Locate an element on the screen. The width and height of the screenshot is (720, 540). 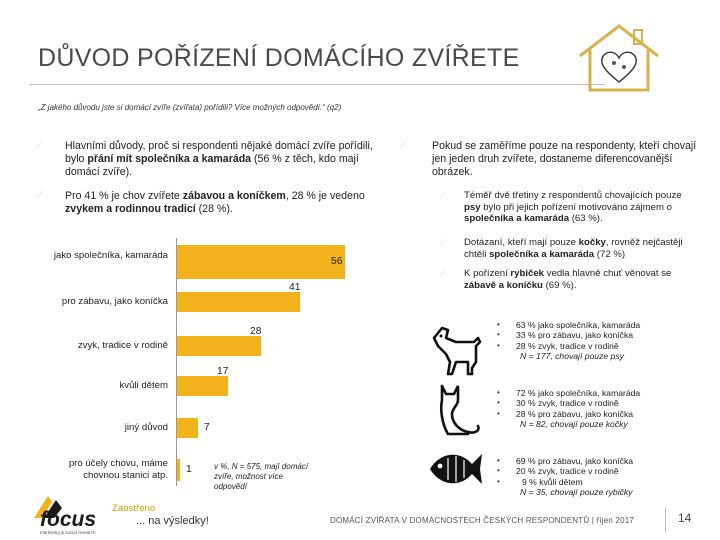
focus-logo-mark is located at coordinates (48, 507).